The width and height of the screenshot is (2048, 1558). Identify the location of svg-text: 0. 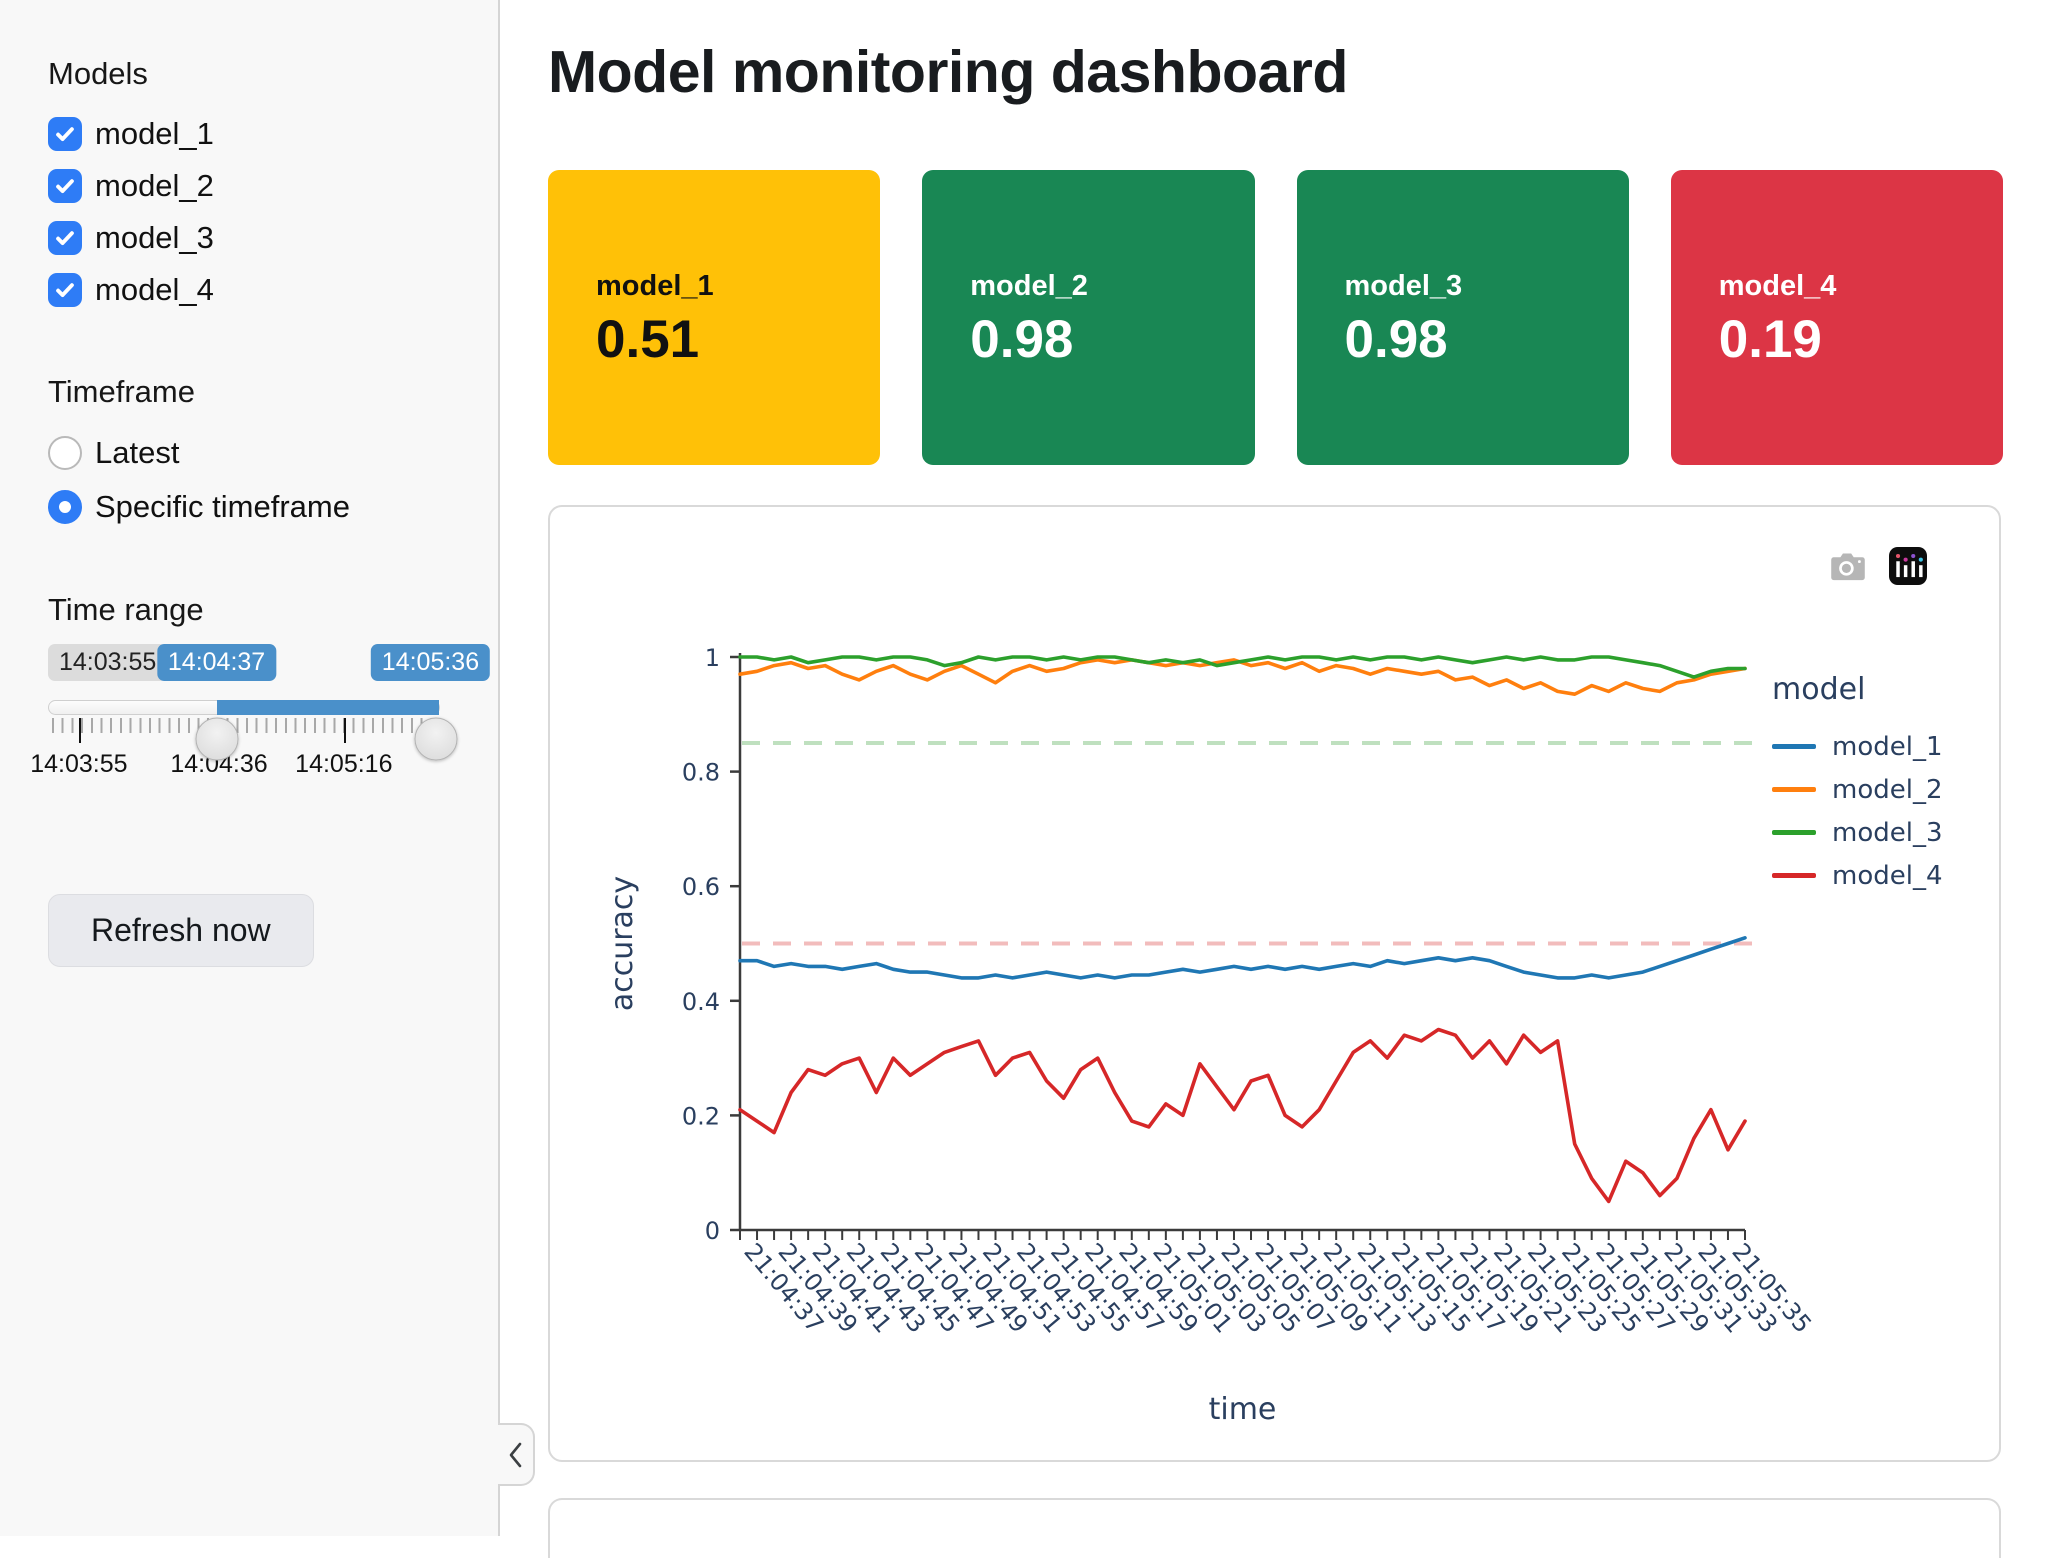
(712, 1231).